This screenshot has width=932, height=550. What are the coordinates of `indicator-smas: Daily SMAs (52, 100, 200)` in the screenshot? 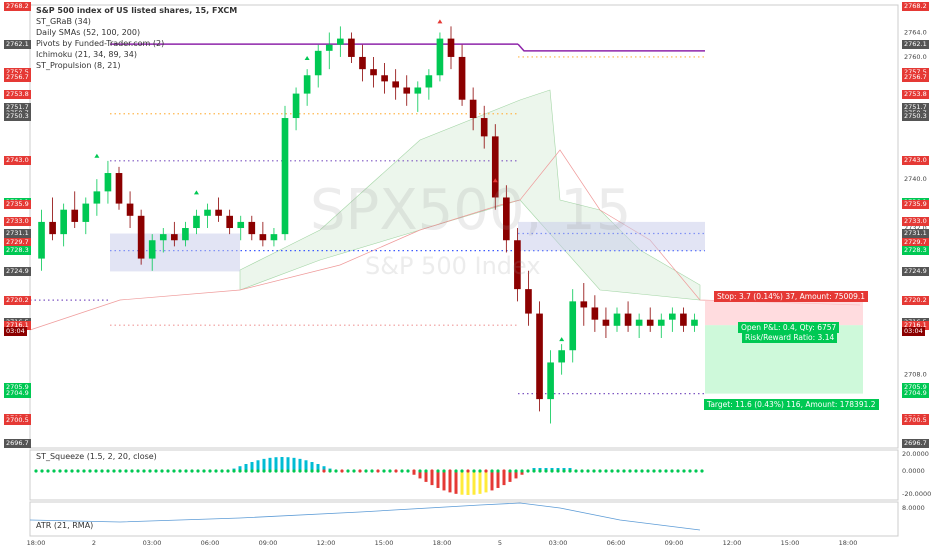 It's located at (88, 32).